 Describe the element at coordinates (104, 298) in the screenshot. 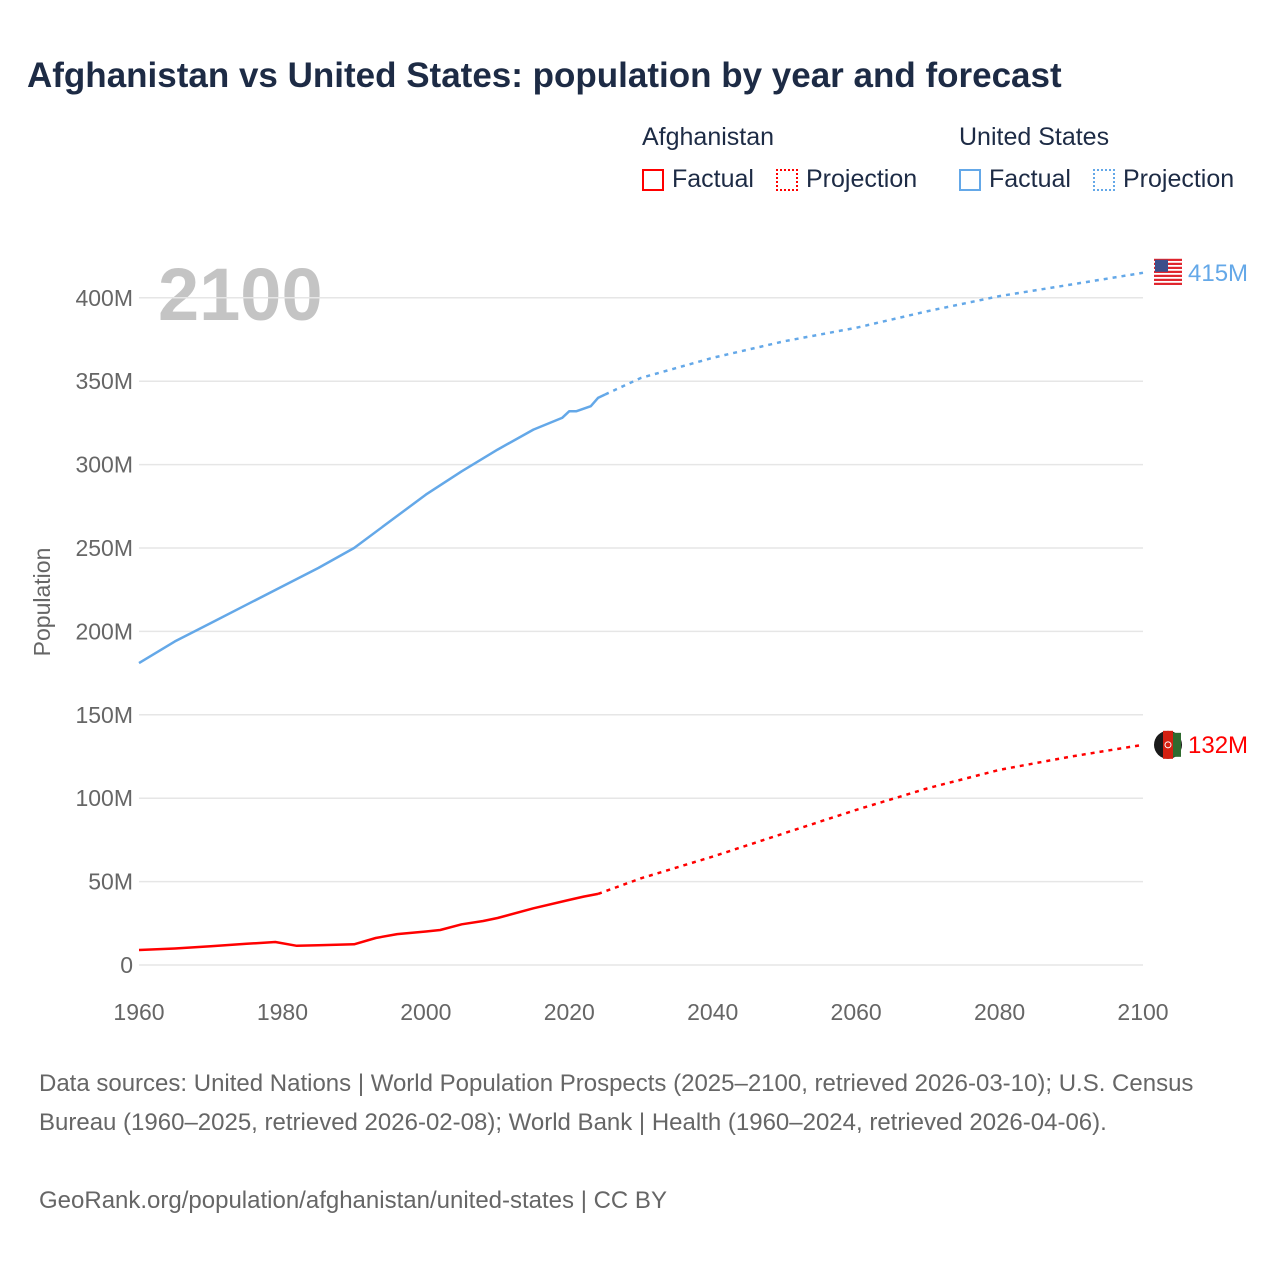

I see `y-tick-label: 400M` at that location.